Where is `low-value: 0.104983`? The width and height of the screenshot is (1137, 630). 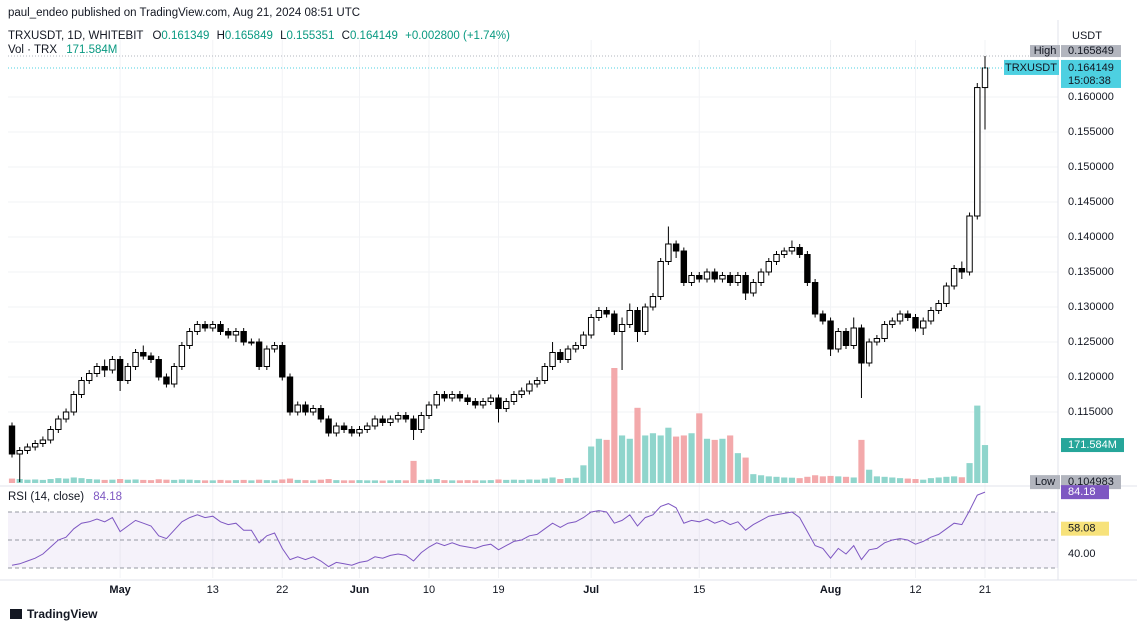
low-value: 0.104983 is located at coordinates (1091, 482).